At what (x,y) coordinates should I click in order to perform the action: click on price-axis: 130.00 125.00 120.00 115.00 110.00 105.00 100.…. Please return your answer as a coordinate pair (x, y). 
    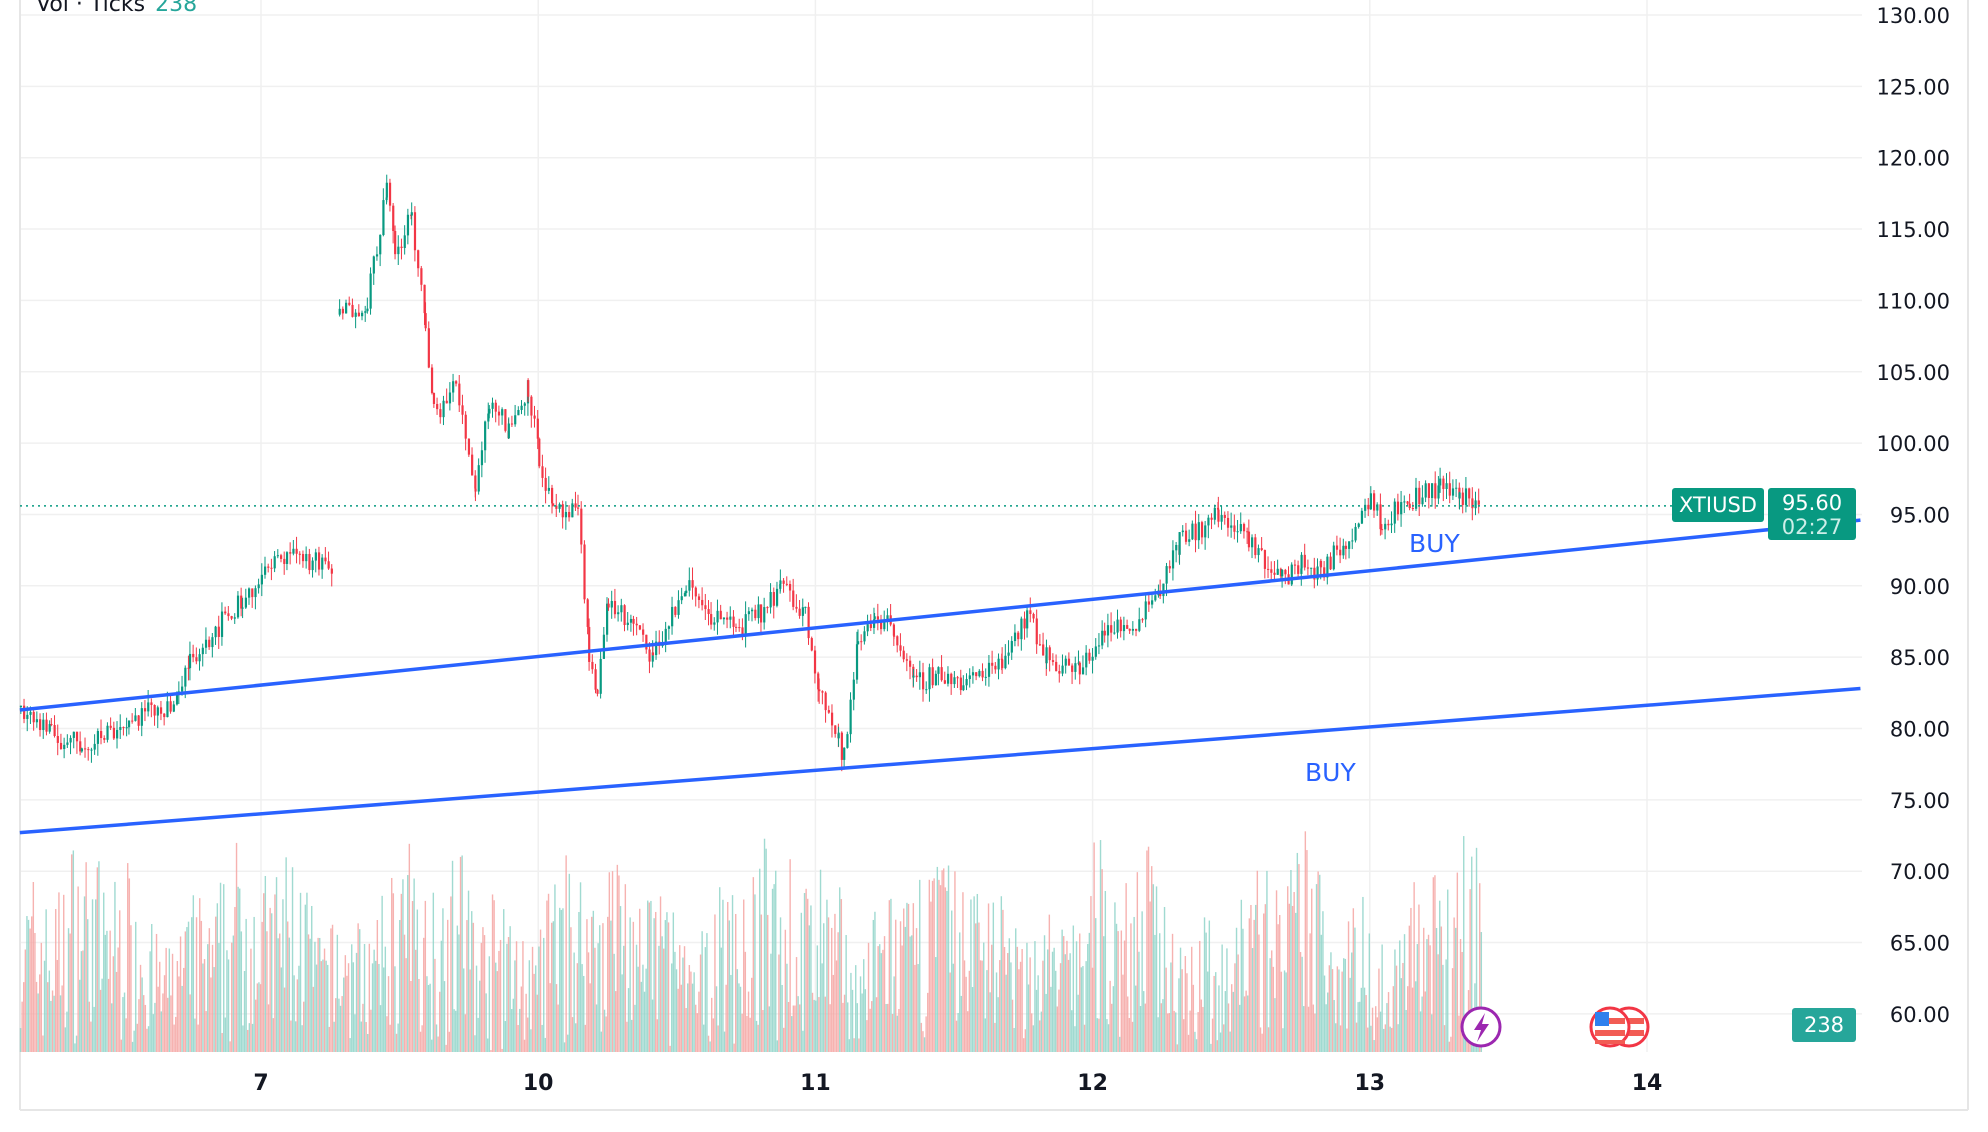
    Looking at the image, I should click on (1913, 515).